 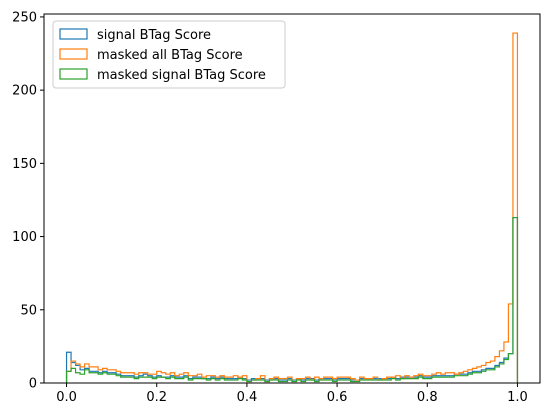 I want to click on legend-label-2: masked all BTag Score, so click(x=170, y=55).